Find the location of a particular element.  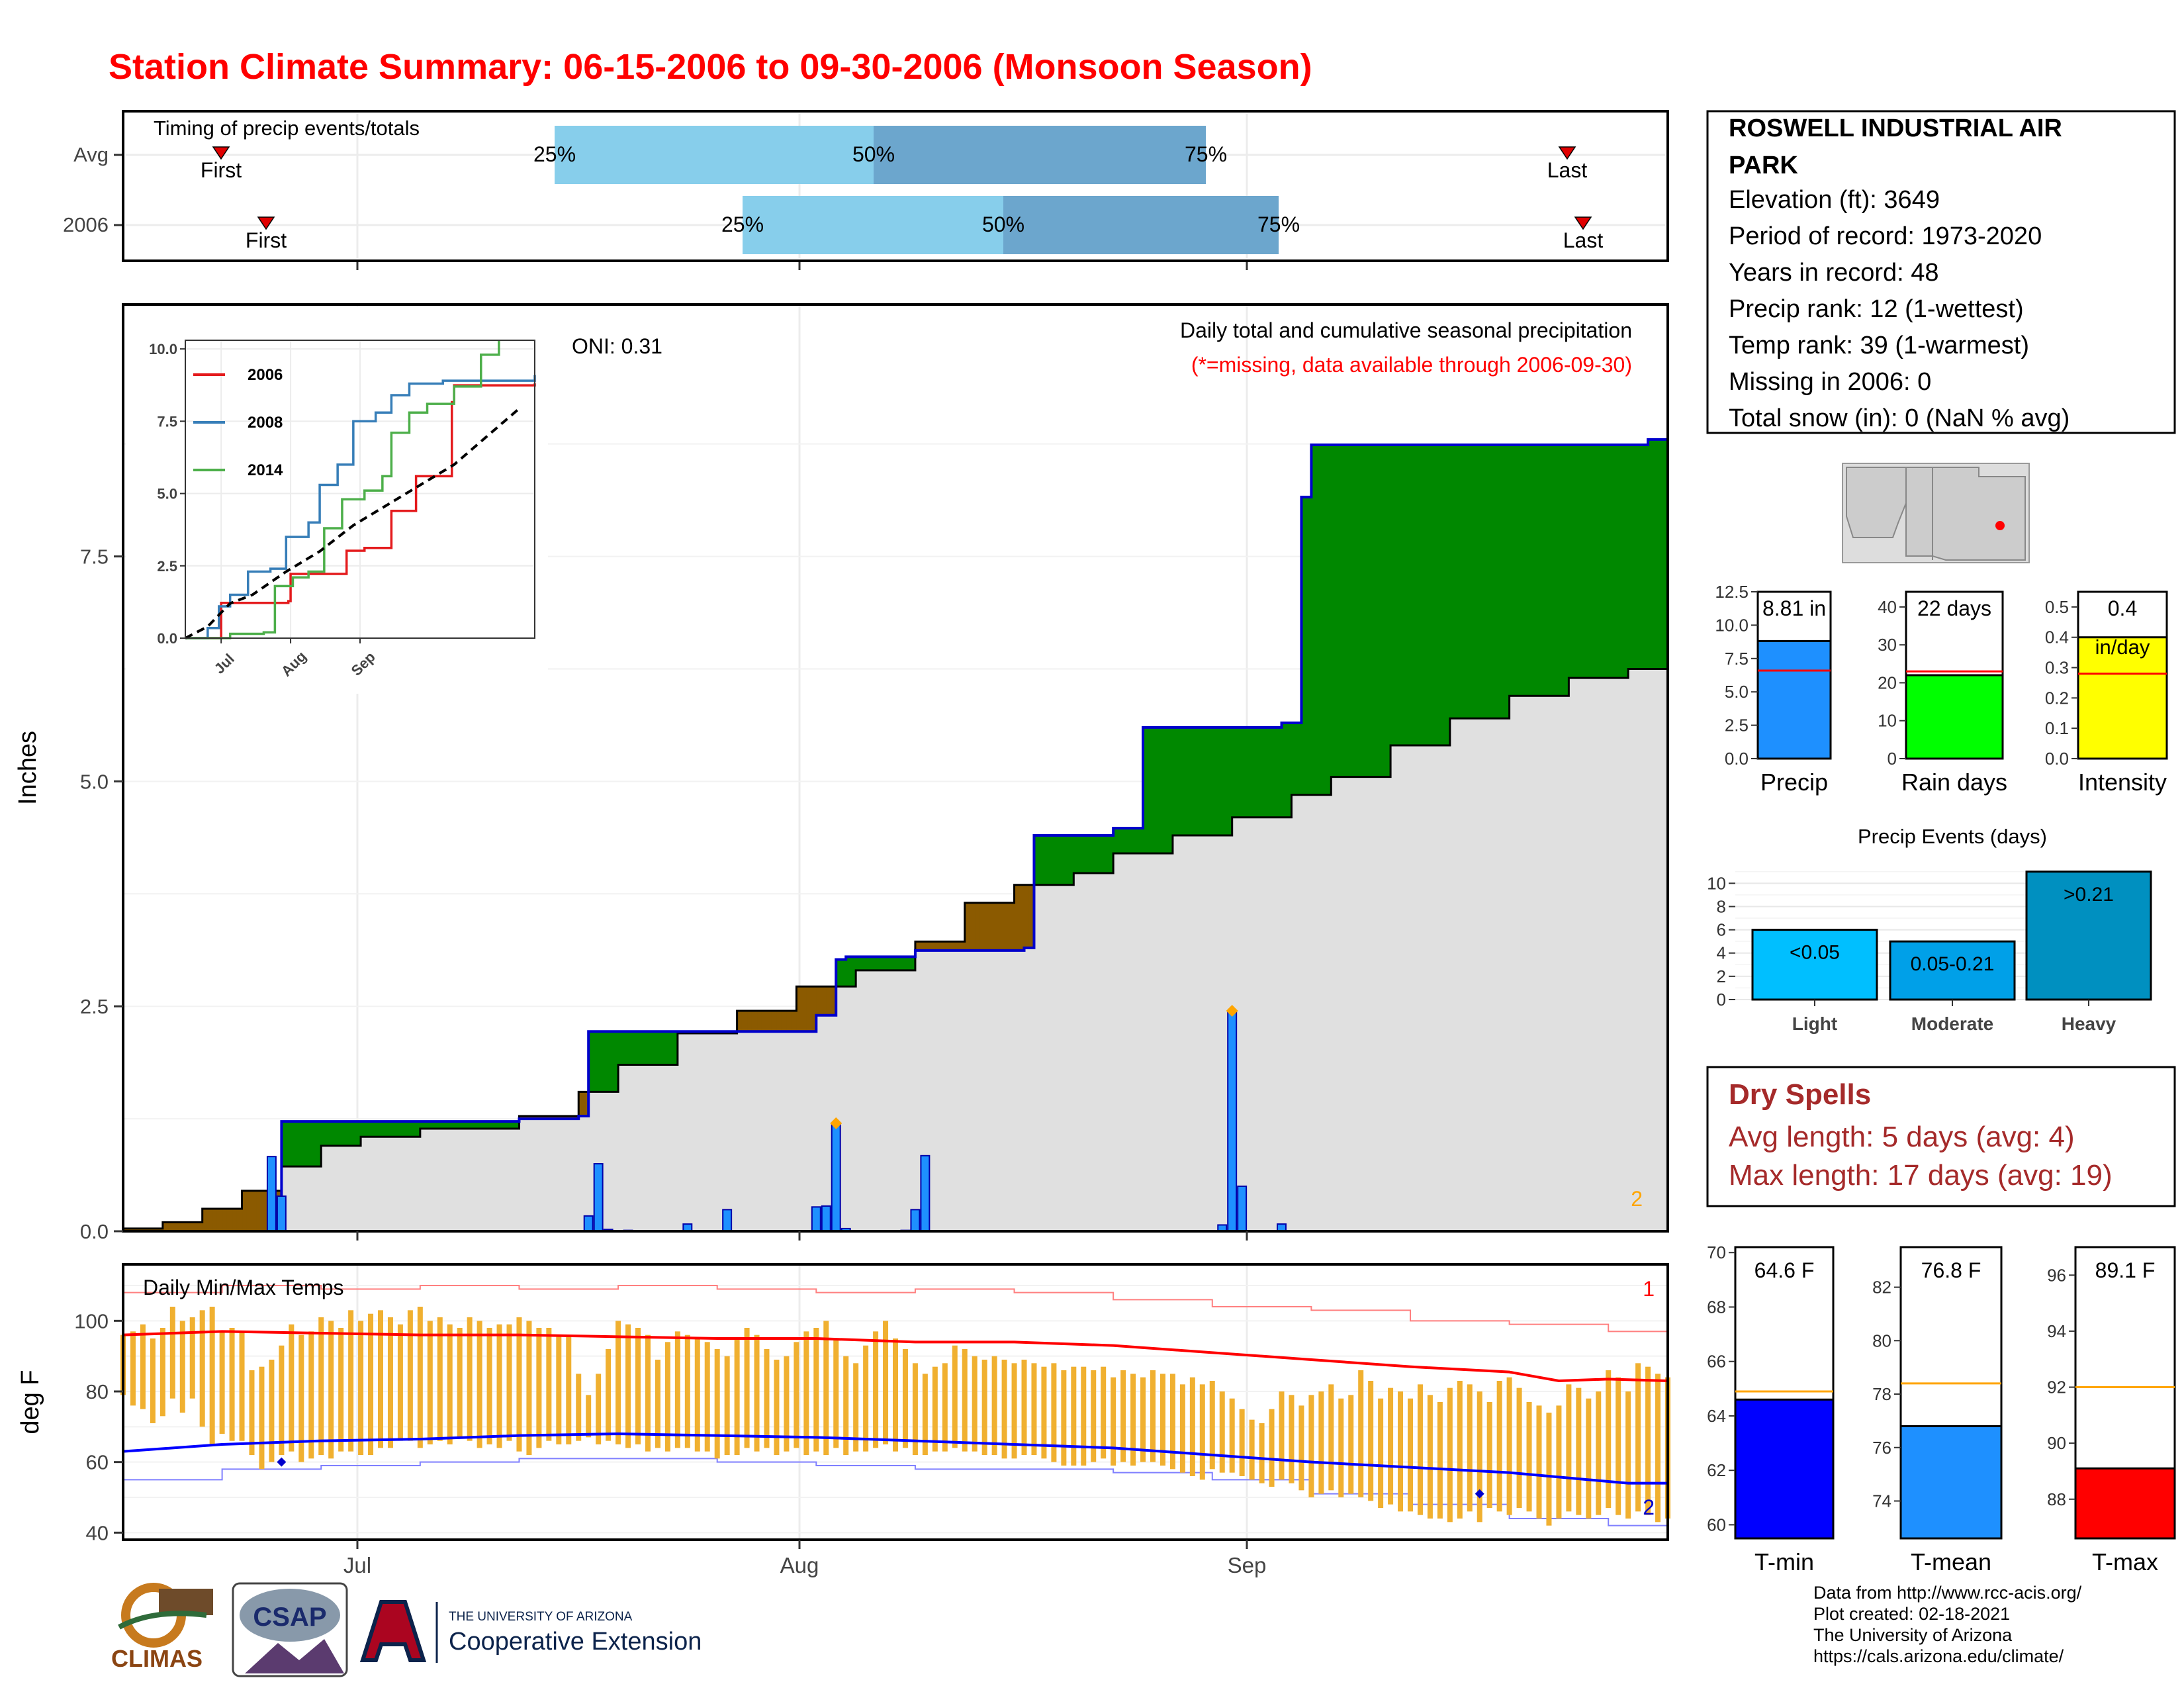

station-info-line: Missing in 2006: 0 is located at coordinates (1830, 382).